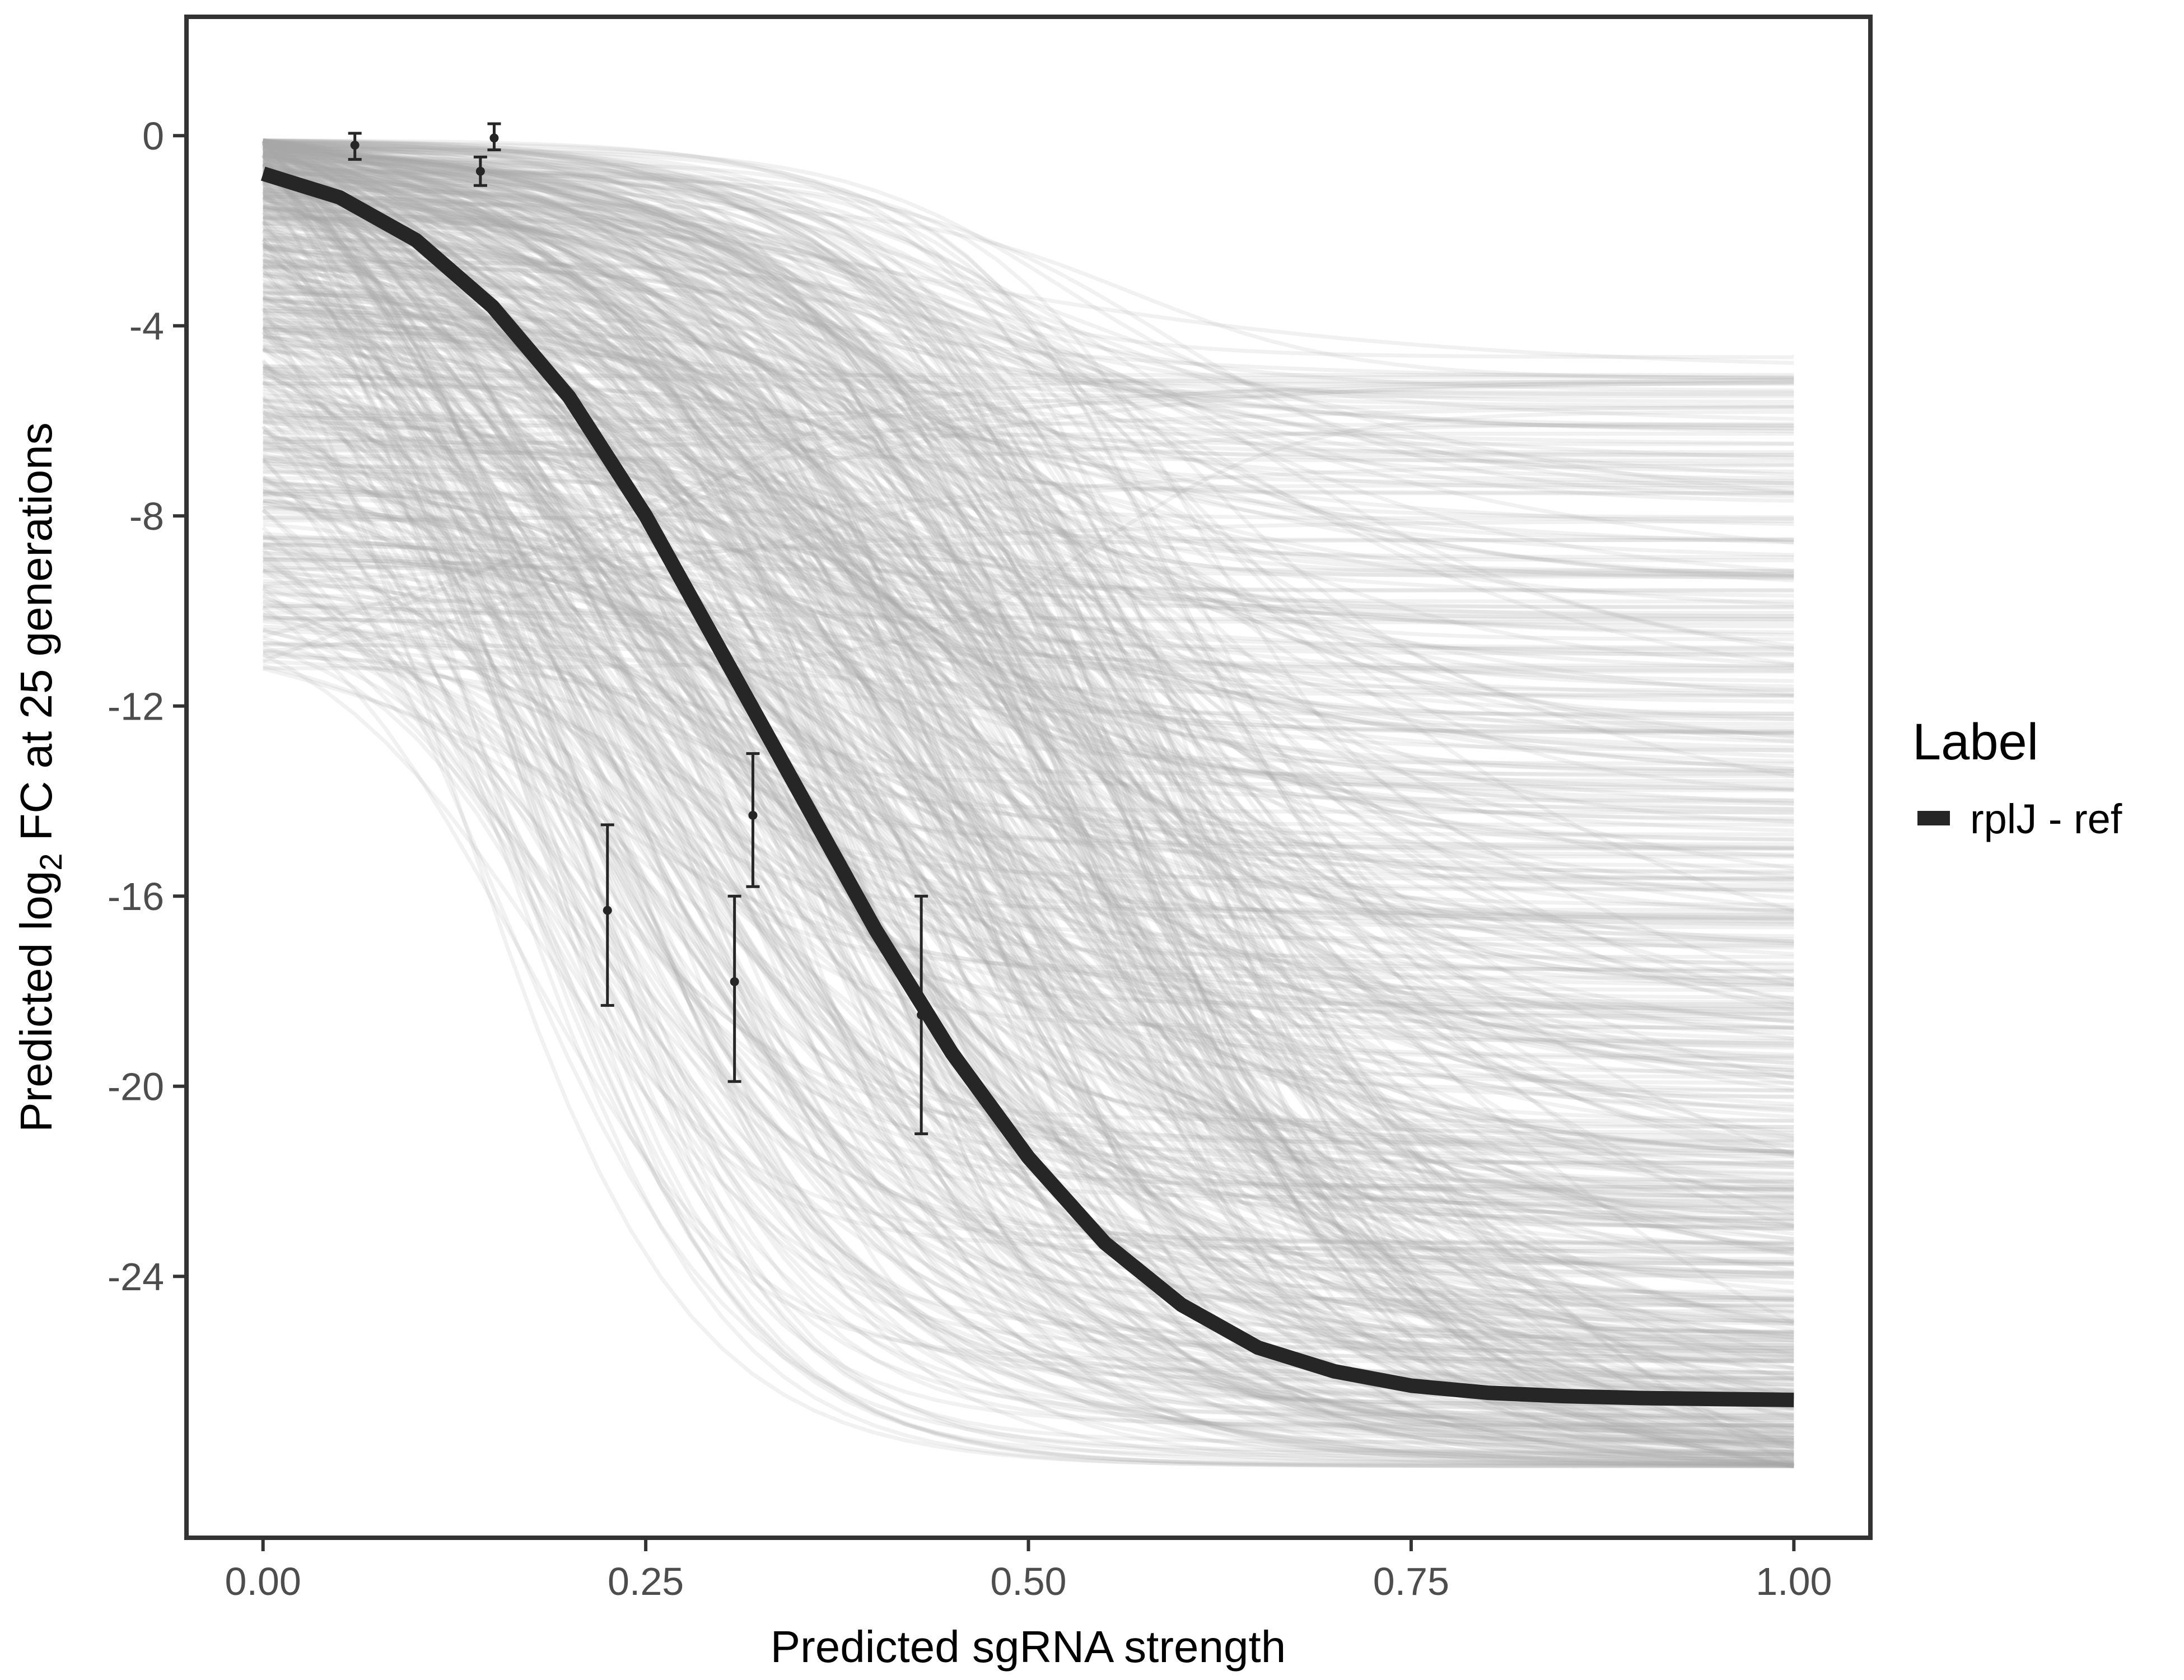  Describe the element at coordinates (136, 707) in the screenshot. I see `y-tick-label: -12` at that location.